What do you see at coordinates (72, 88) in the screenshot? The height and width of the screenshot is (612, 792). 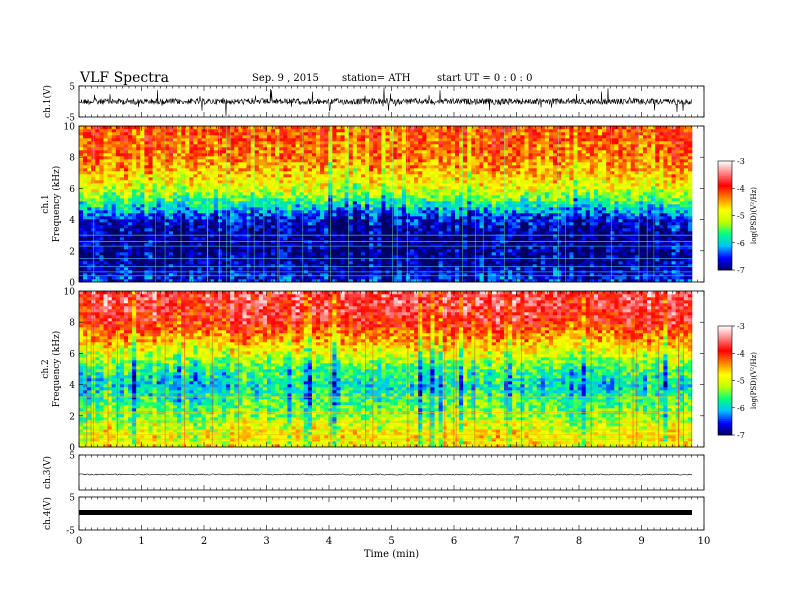 I see `ch1-y-tick-label: 5` at bounding box center [72, 88].